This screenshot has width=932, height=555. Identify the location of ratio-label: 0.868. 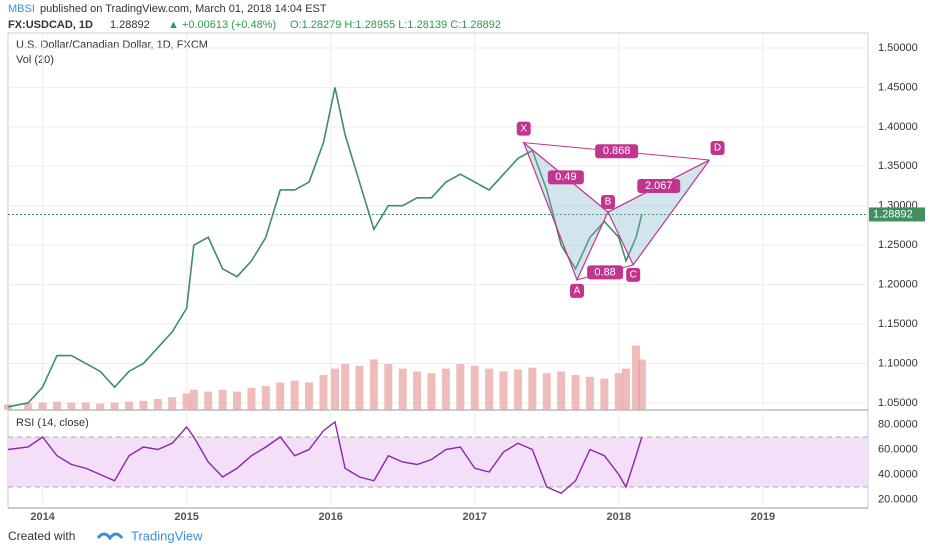
(617, 151).